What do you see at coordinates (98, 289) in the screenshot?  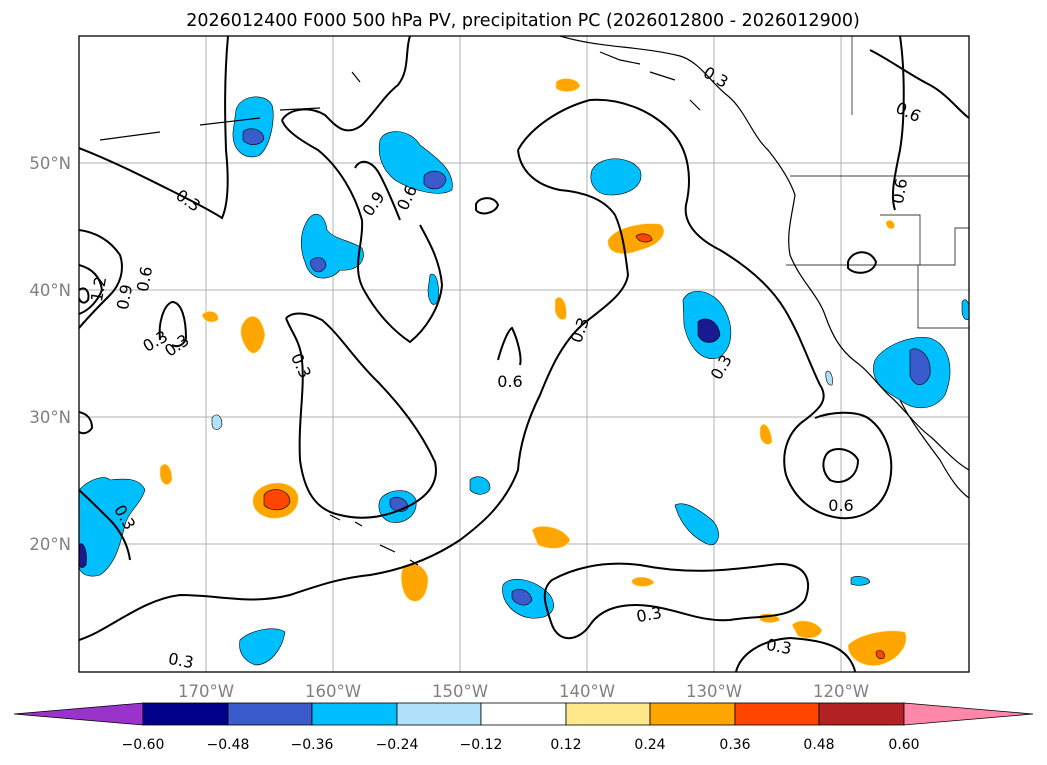 I see `pv-contour-label: 1.2` at bounding box center [98, 289].